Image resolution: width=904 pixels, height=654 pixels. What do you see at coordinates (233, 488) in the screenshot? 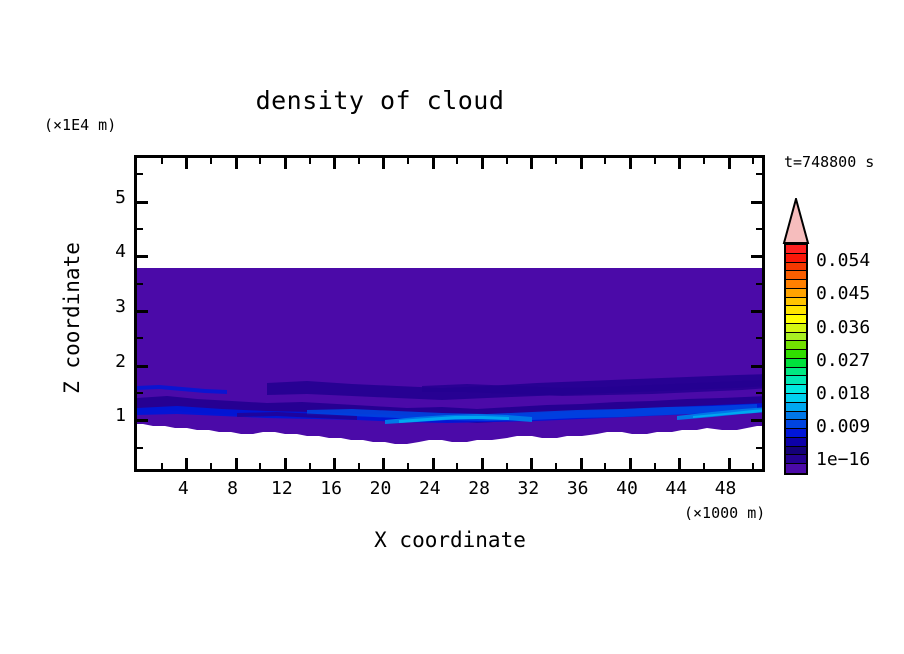
I see `x-tick-label: 8` at bounding box center [233, 488].